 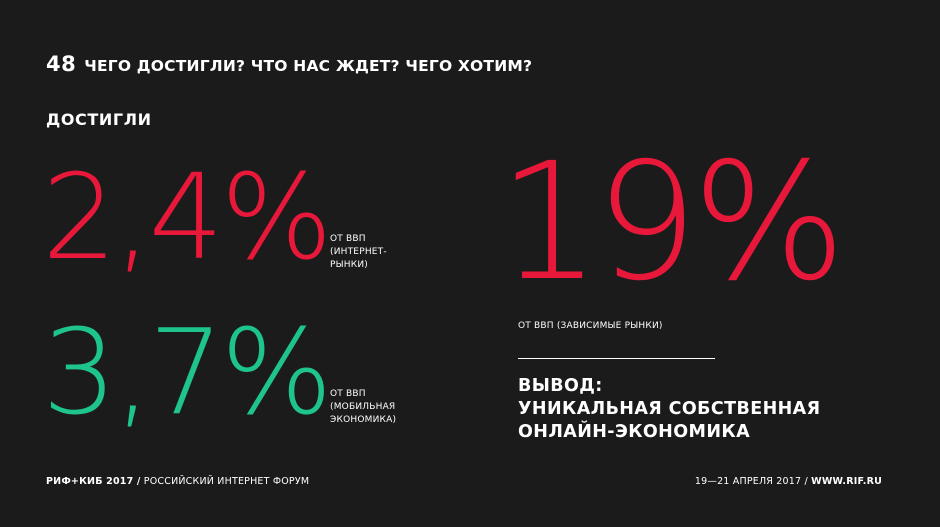 I want to click on slide-title: ЧЕГО ДОСТИГЛИ? ЧТО НАС ЖДЕТ? ЧЕГО ХОТИМ?, so click(x=308, y=66).